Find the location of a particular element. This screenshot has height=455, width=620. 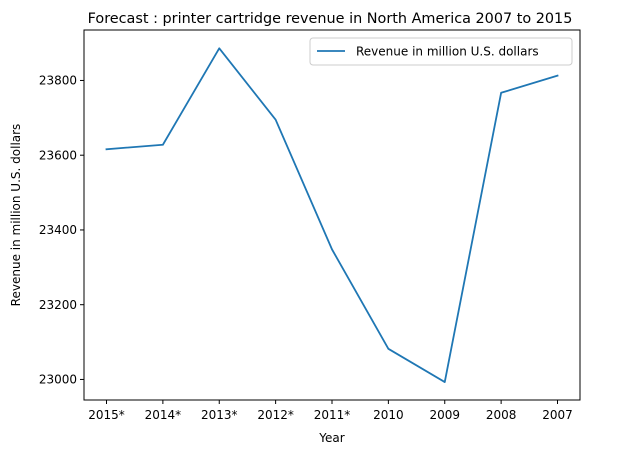

x-tick-label: 2007 is located at coordinates (557, 415).